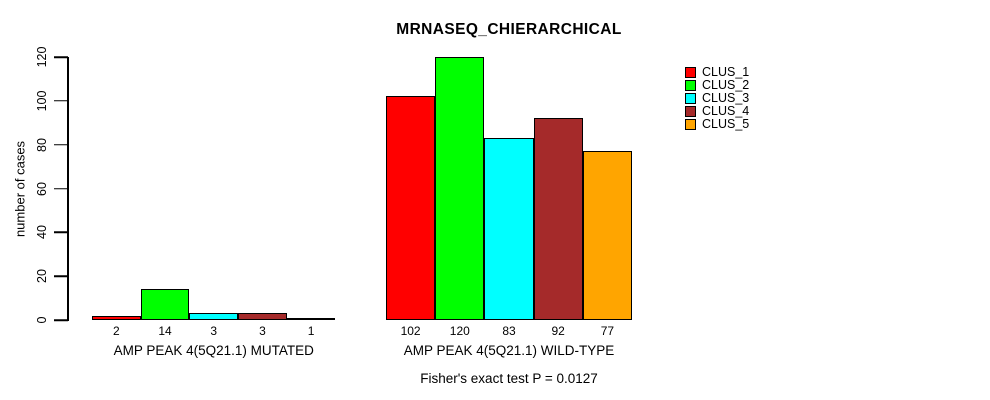  I want to click on bar-value-label: 14, so click(165, 331).